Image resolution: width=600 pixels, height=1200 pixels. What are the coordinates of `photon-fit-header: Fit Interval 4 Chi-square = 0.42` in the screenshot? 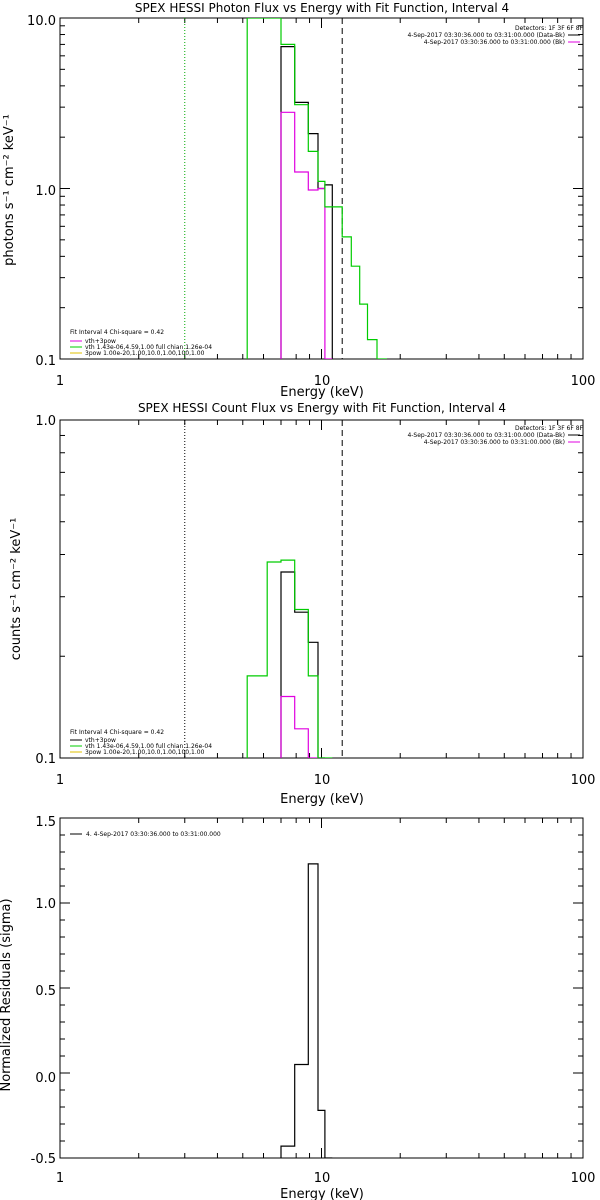 It's located at (117, 332).